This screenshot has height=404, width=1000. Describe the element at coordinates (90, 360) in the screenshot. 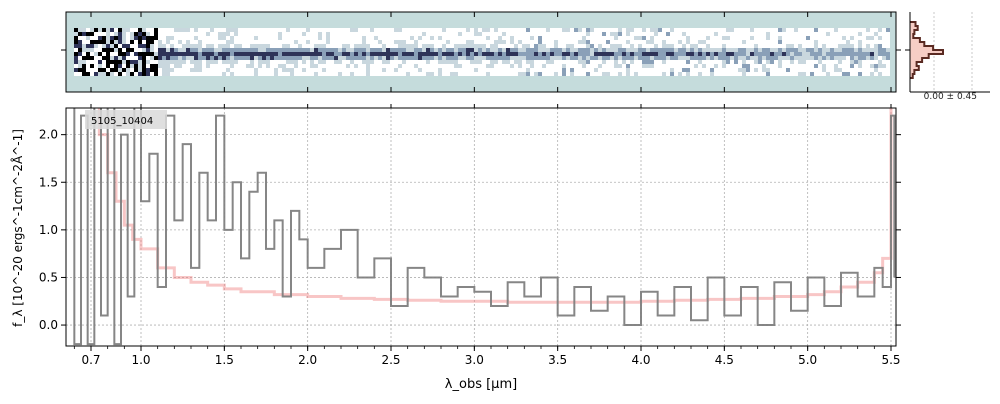

I see `x-tick-label: 0.7` at that location.